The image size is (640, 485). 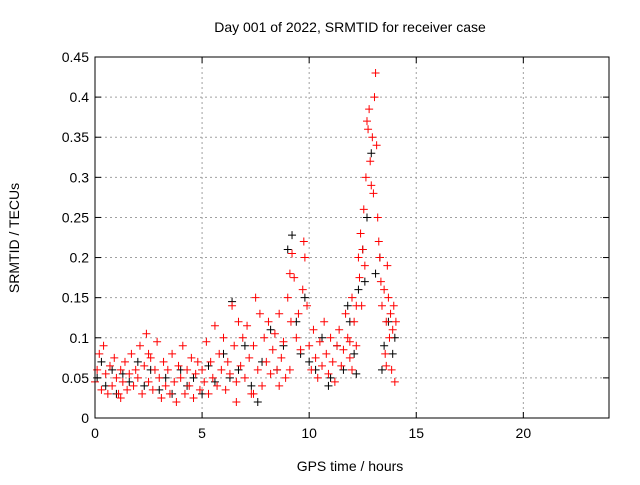 What do you see at coordinates (416, 433) in the screenshot?
I see `x-tick-label: 15` at bounding box center [416, 433].